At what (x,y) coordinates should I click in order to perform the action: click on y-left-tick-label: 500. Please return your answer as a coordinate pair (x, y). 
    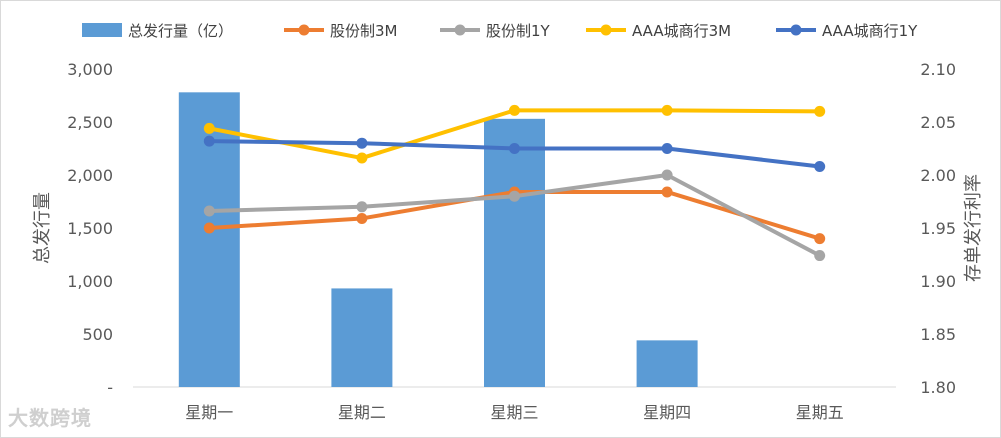
    Looking at the image, I should click on (97, 334).